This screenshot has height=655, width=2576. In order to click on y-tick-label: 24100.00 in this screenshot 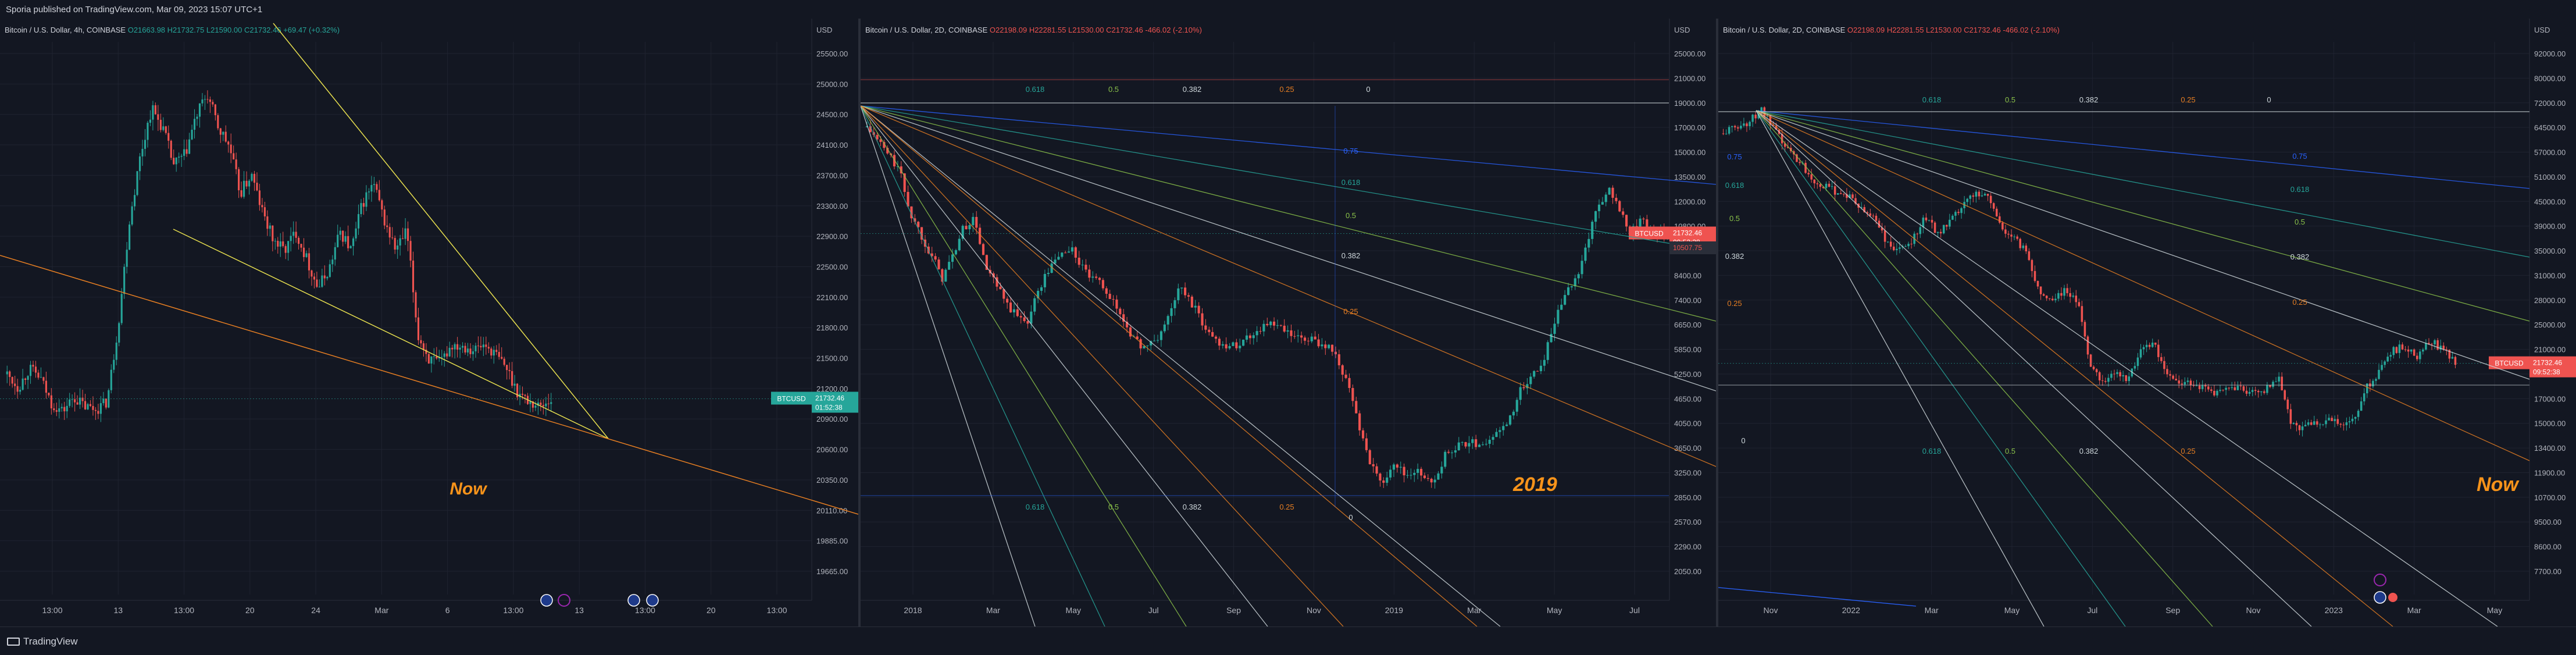, I will do `click(832, 145)`.